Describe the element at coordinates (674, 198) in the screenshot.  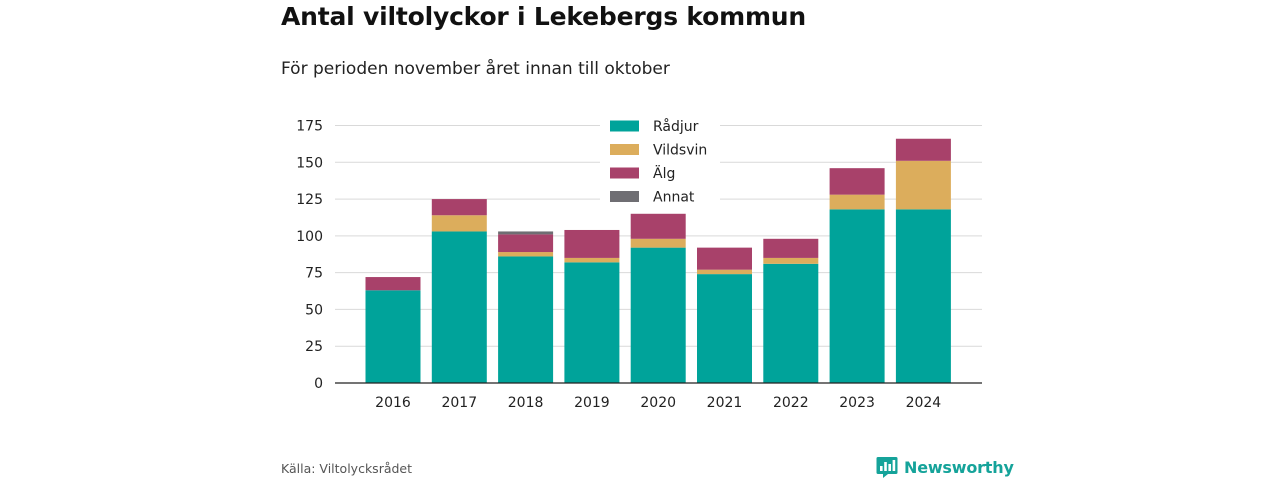
I see `legend-label: Annat` at that location.